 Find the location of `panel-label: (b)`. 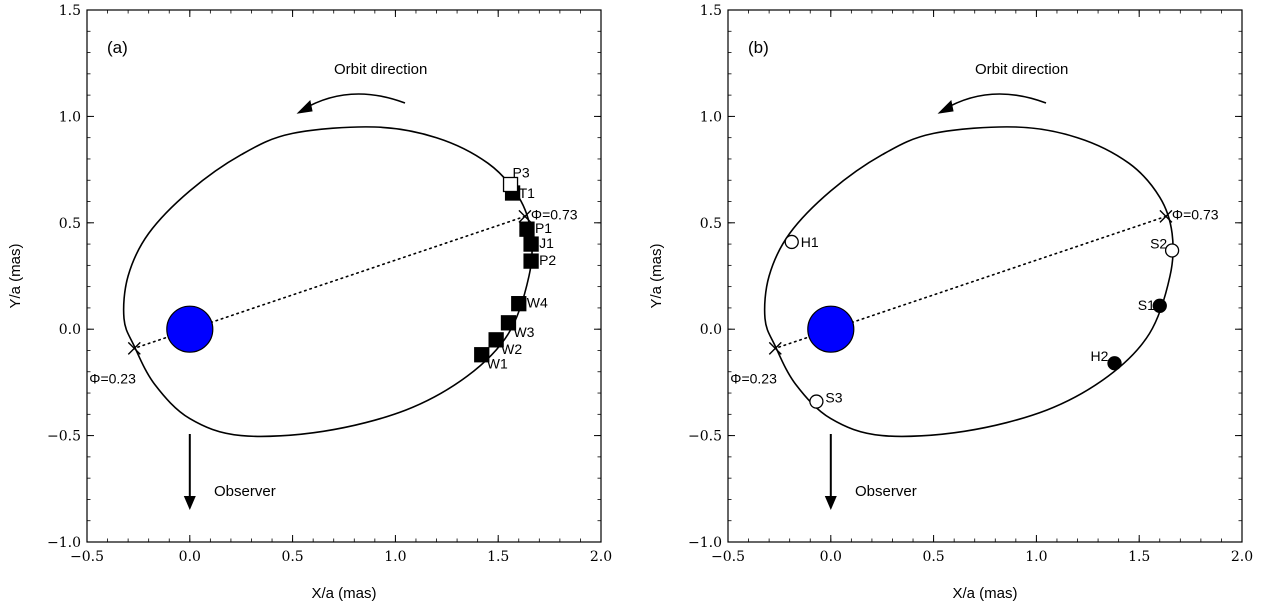

panel-label: (b) is located at coordinates (758, 47).